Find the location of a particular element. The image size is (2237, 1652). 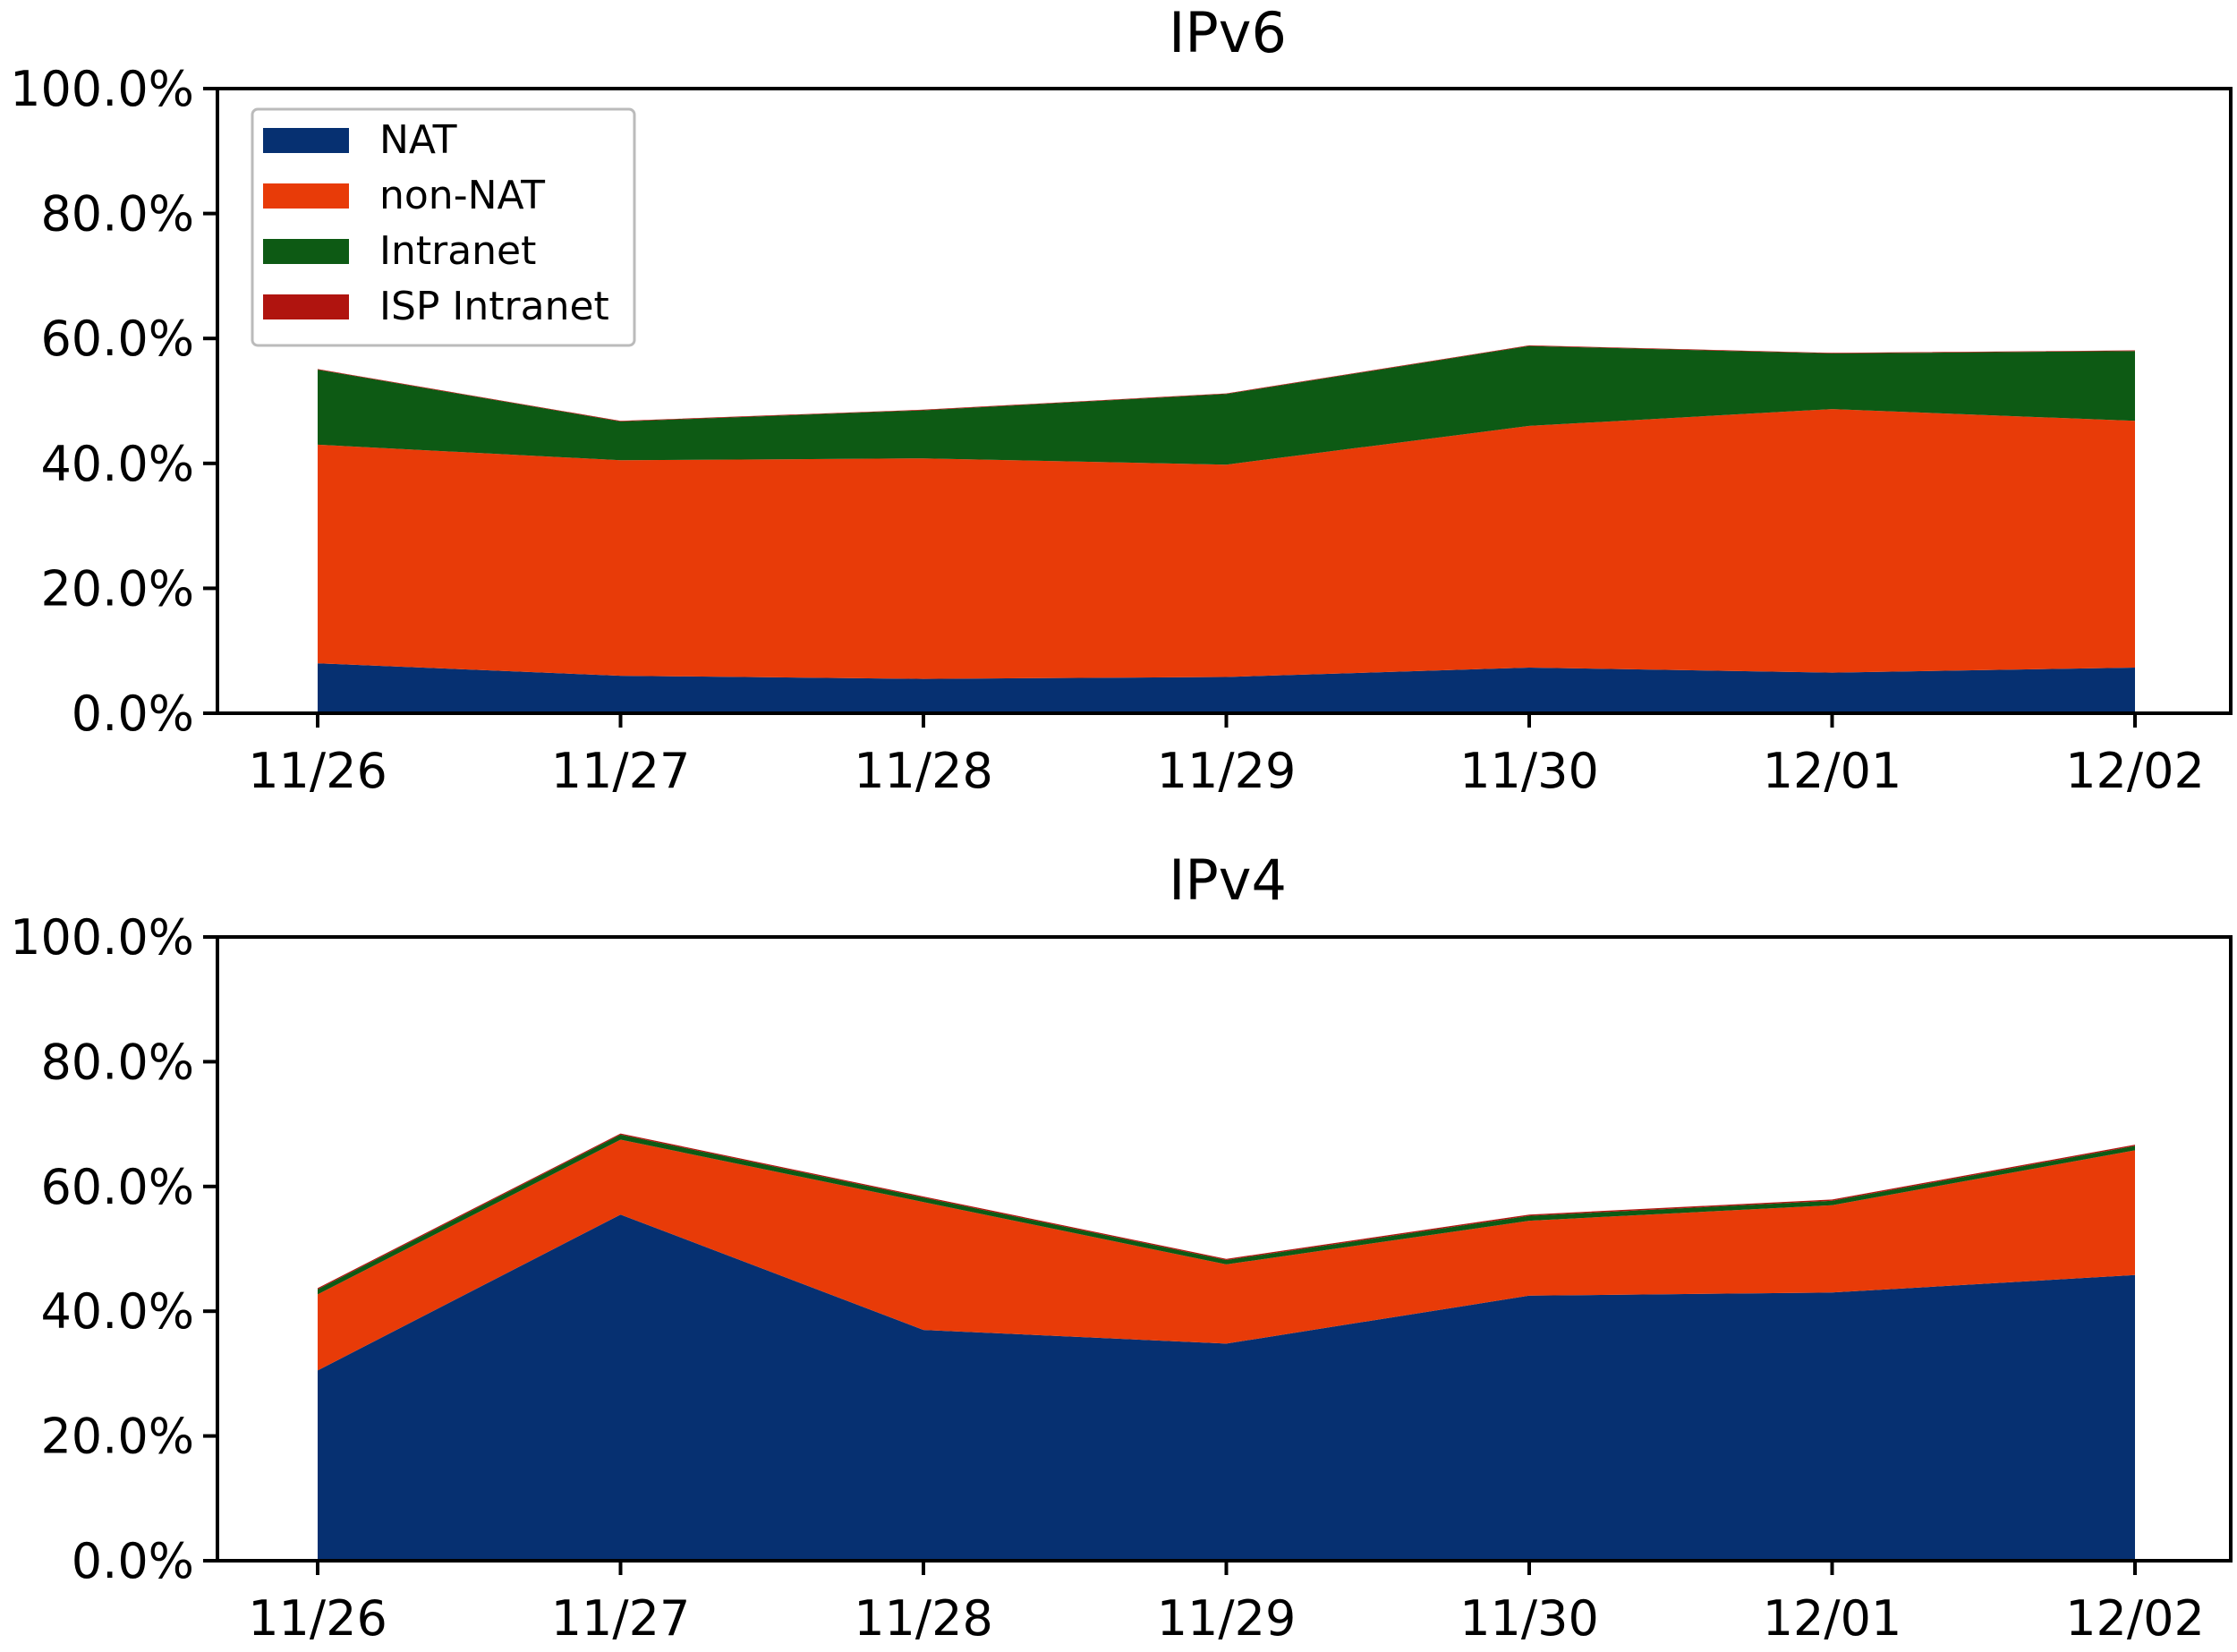

ipv6-y-tick-label: 80.0% is located at coordinates (117, 214).